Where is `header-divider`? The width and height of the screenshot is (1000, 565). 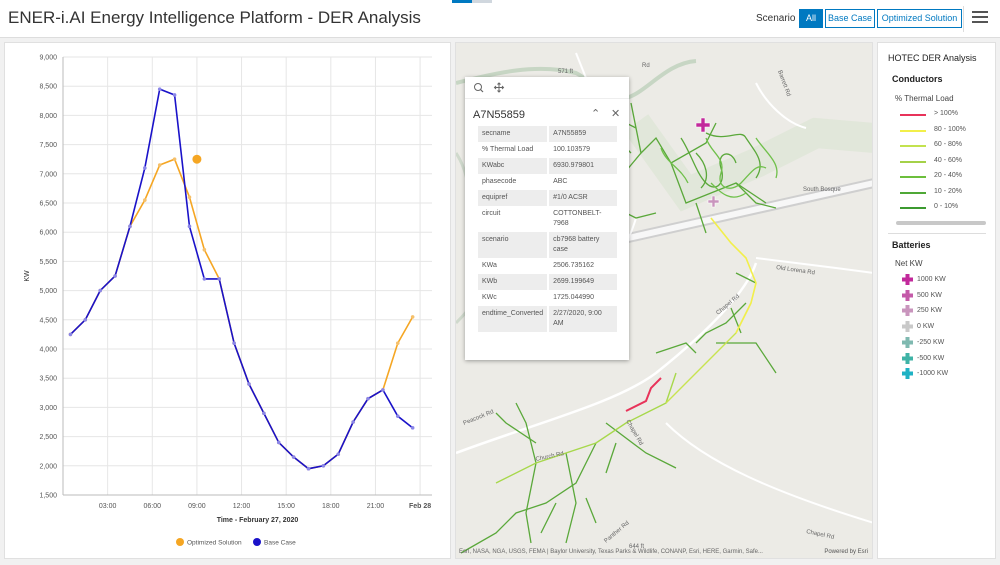 header-divider is located at coordinates (963, 19).